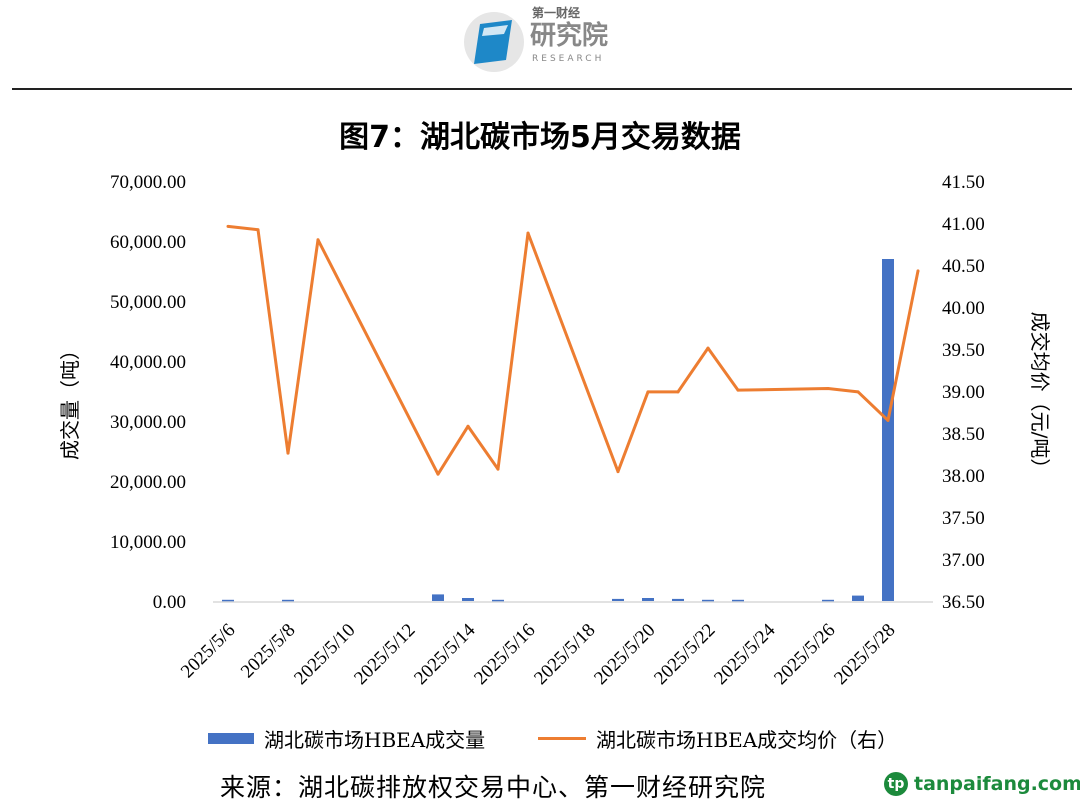 Image resolution: width=1080 pixels, height=810 pixels. I want to click on y-tick-label: 20,000.00, so click(148, 482).